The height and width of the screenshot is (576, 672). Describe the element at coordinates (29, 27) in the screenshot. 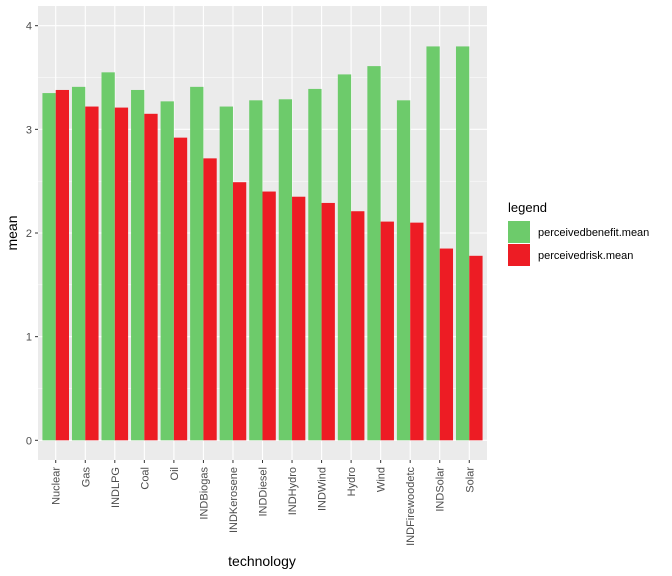

I see `y-tick-label: 4` at that location.